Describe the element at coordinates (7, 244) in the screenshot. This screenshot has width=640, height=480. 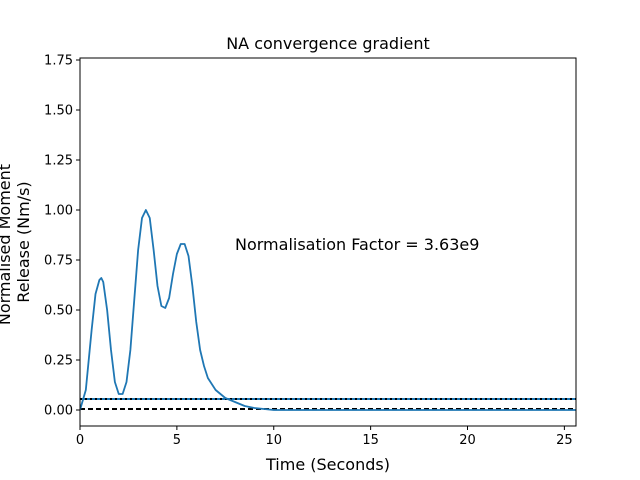
I see `y-axis-label-line-1: Normalised Moment` at that location.